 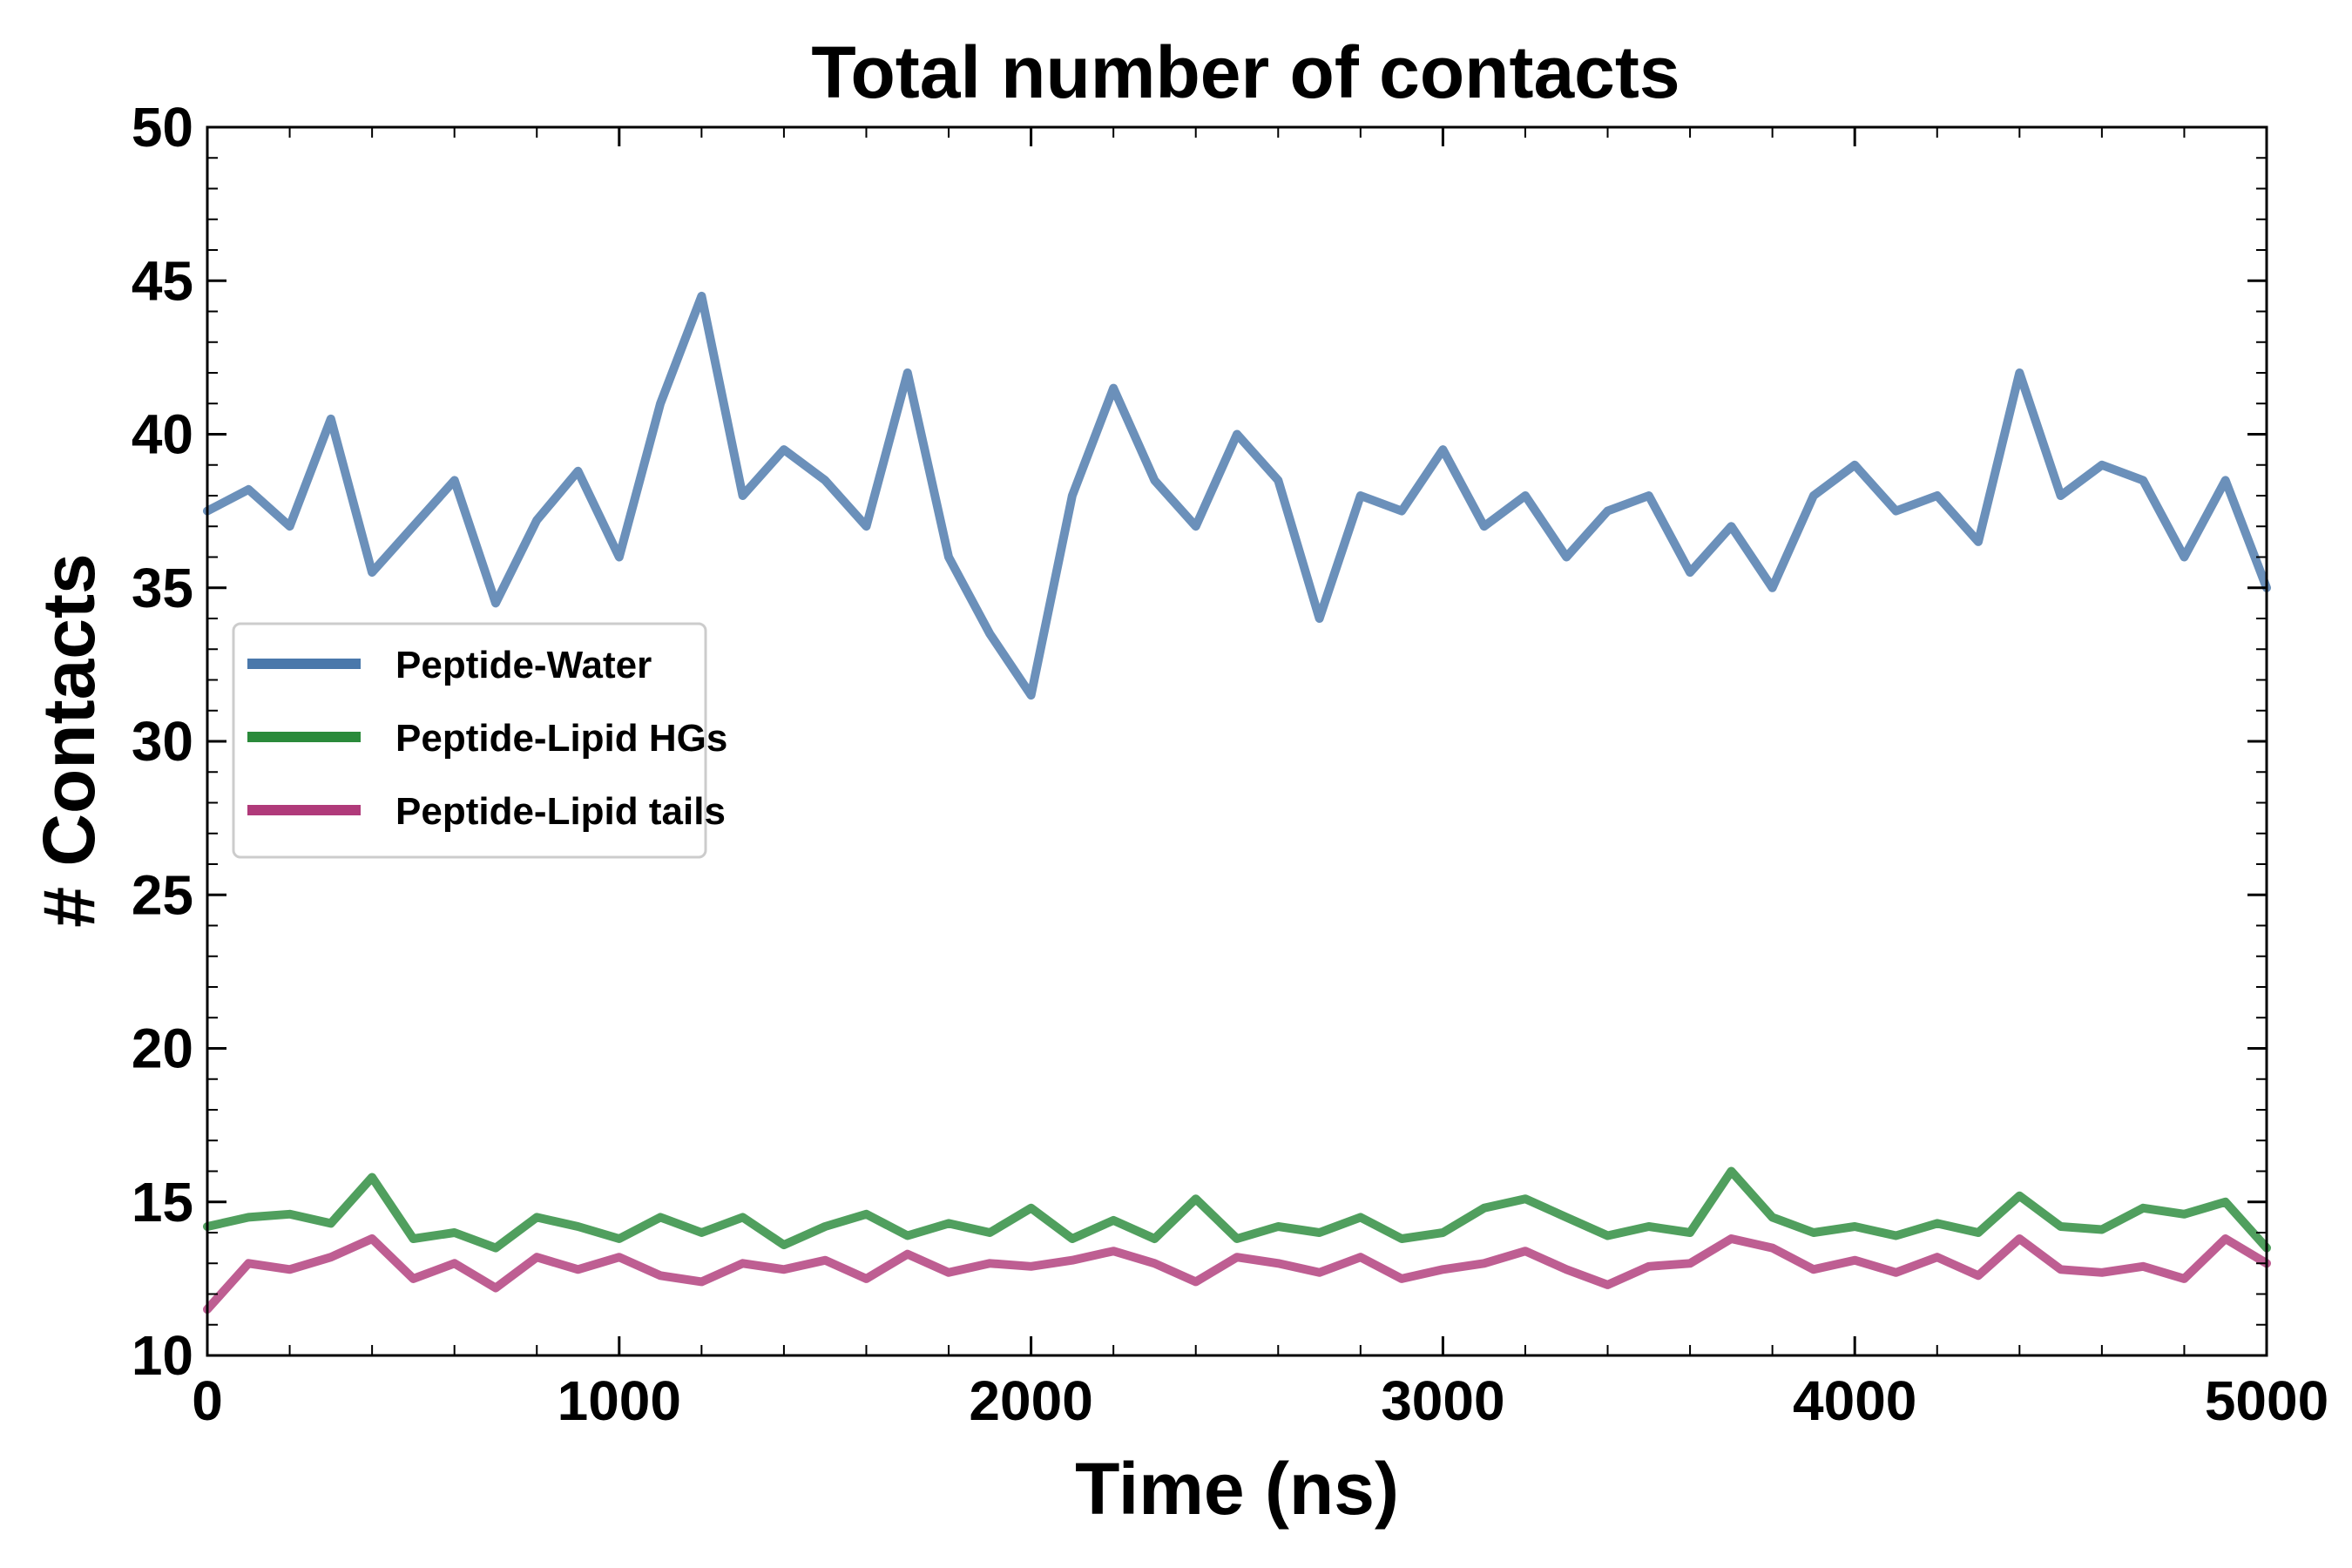 What do you see at coordinates (1854, 1400) in the screenshot?
I see `x-tick-label: 4000` at bounding box center [1854, 1400].